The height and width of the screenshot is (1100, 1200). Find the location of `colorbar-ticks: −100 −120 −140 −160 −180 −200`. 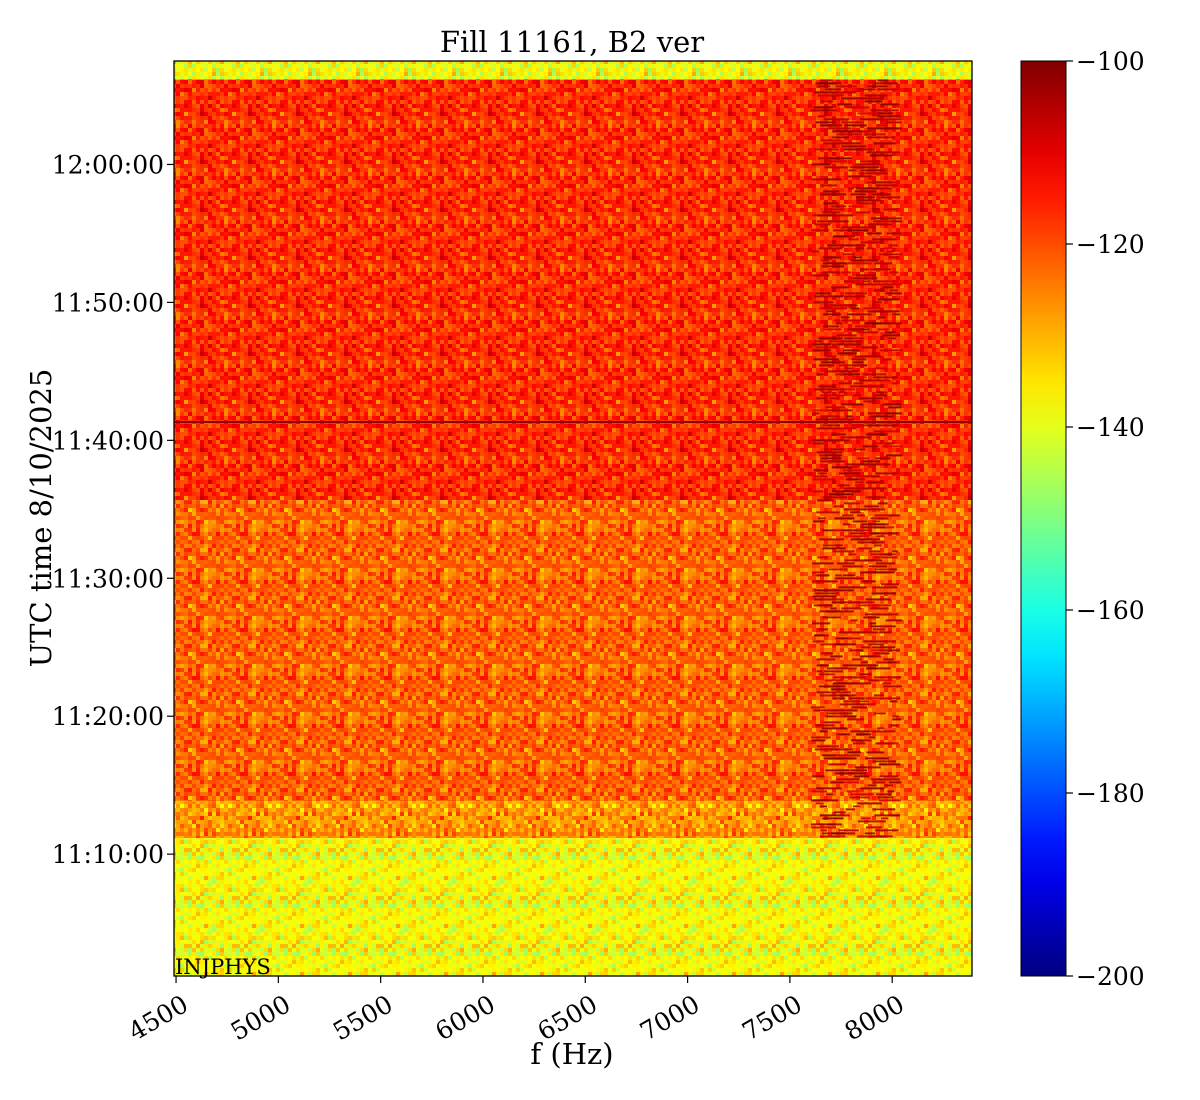

colorbar-ticks: −100 −120 −140 −160 −180 −200 is located at coordinates (1105, 519).